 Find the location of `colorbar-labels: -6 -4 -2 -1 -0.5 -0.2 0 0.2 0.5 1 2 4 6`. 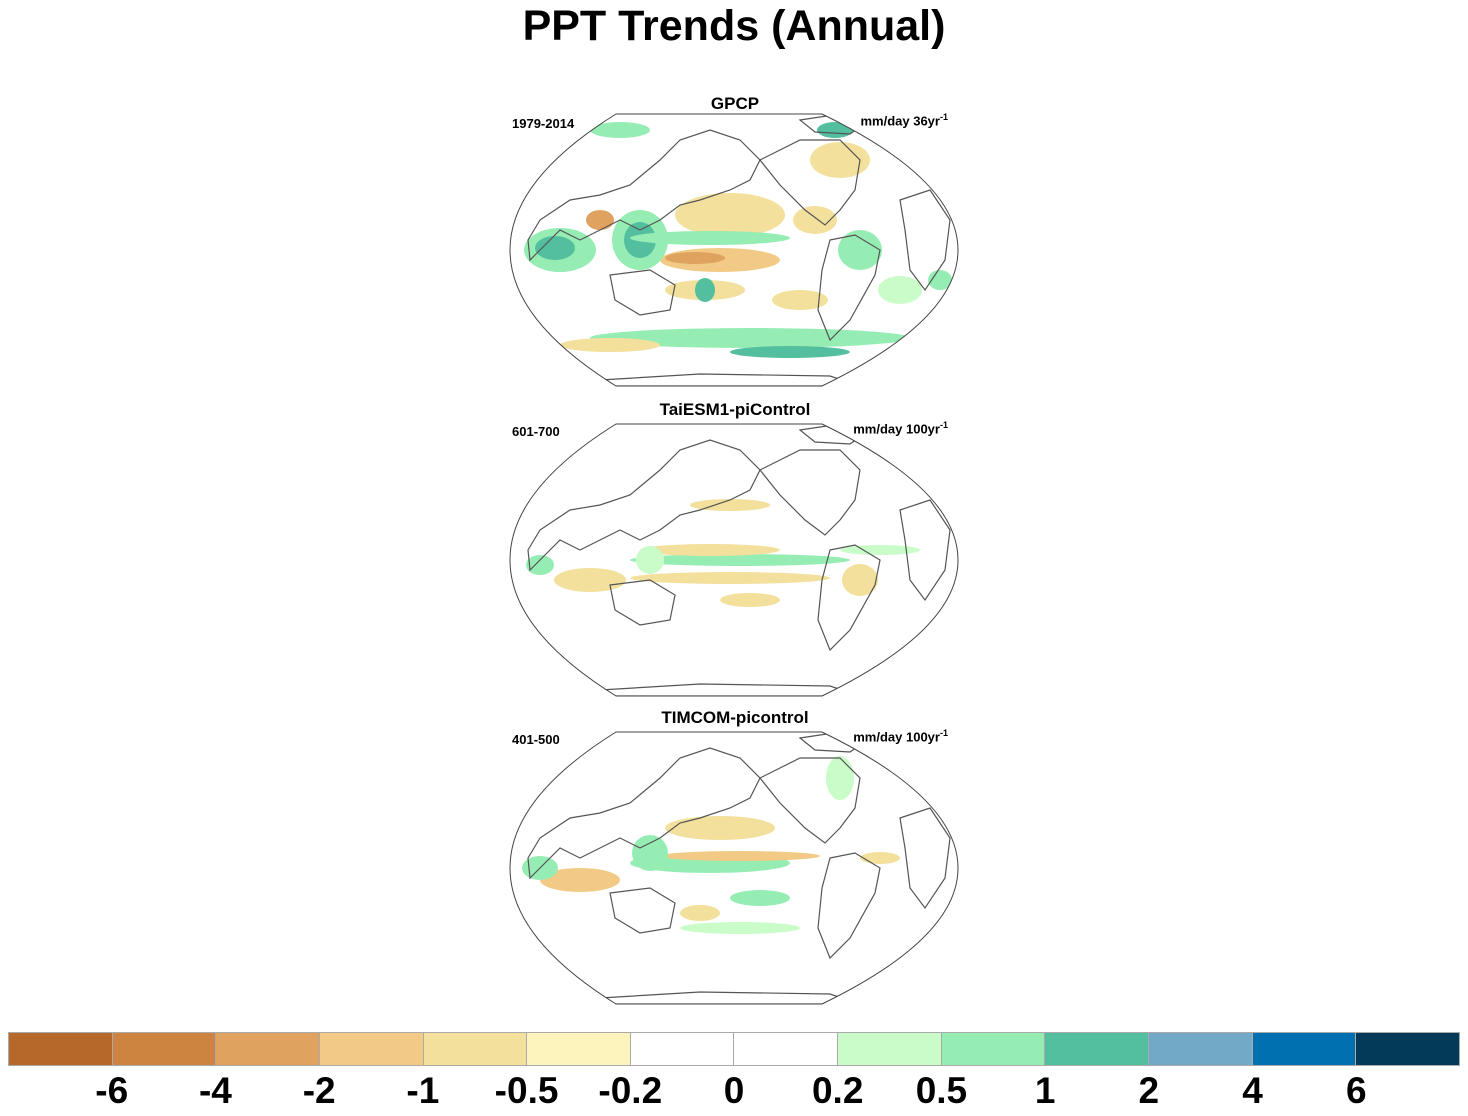

colorbar-labels: -6 -4 -2 -1 -0.5 -0.2 0 0.2 0.5 1 2 4 6 is located at coordinates (734, 1093).